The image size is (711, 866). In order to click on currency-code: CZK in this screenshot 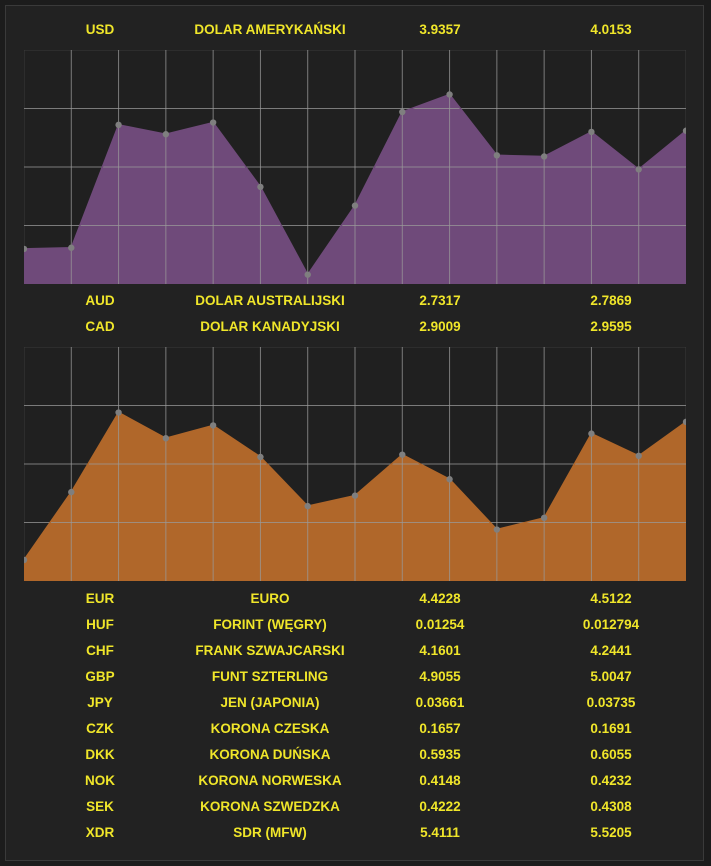, I will do `click(100, 728)`.